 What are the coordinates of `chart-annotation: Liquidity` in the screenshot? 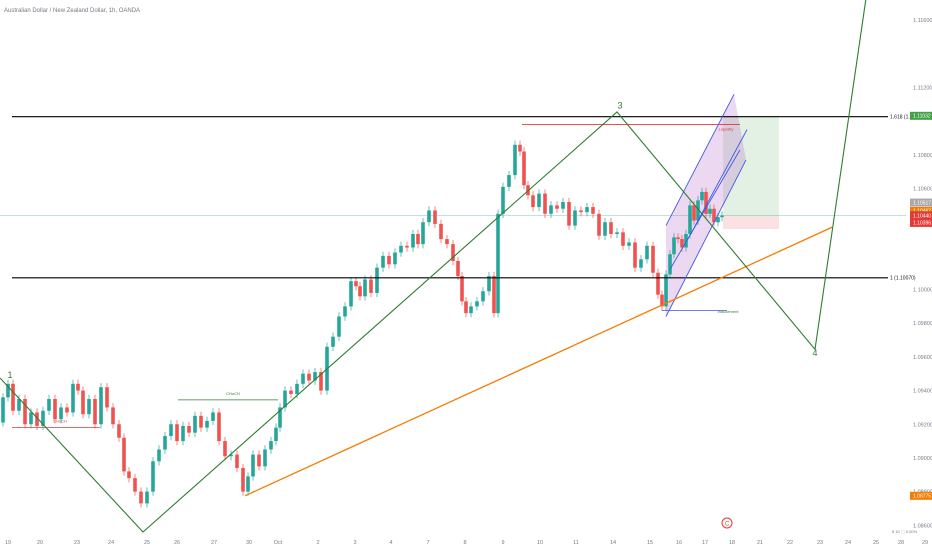 It's located at (726, 128).